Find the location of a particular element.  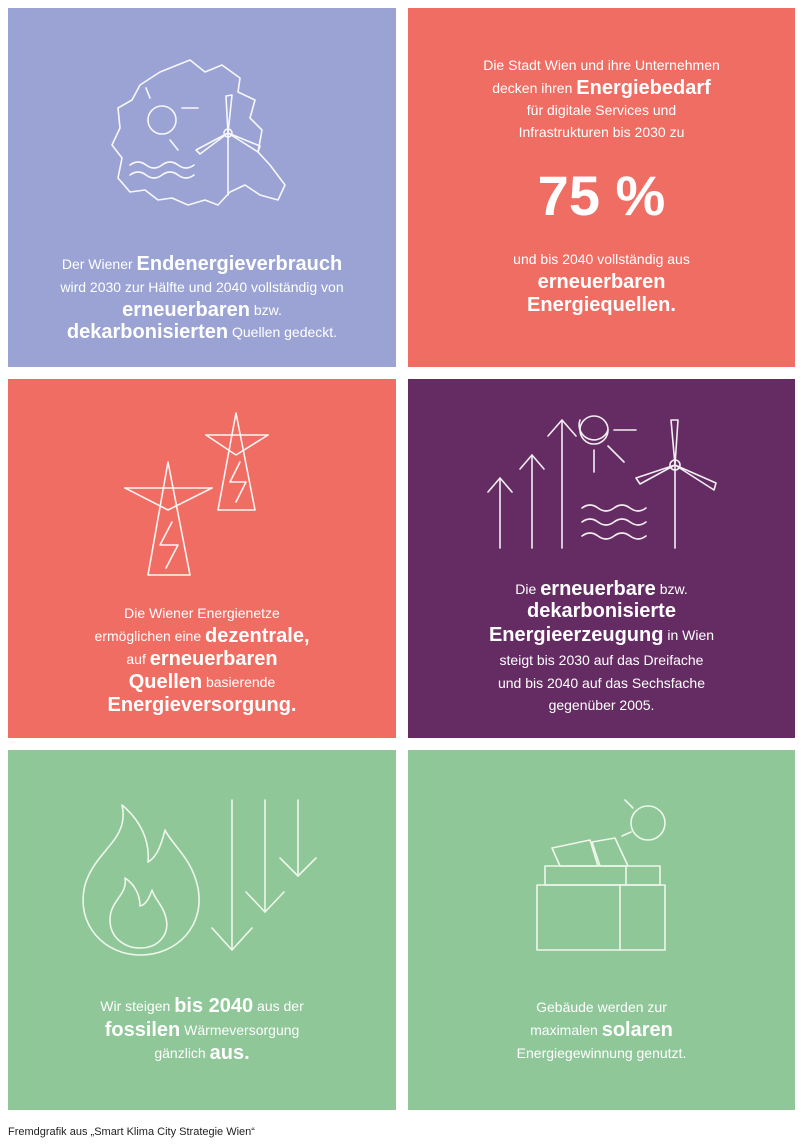

panel-text-line: Gebäude werden zur is located at coordinates (601, 1007).